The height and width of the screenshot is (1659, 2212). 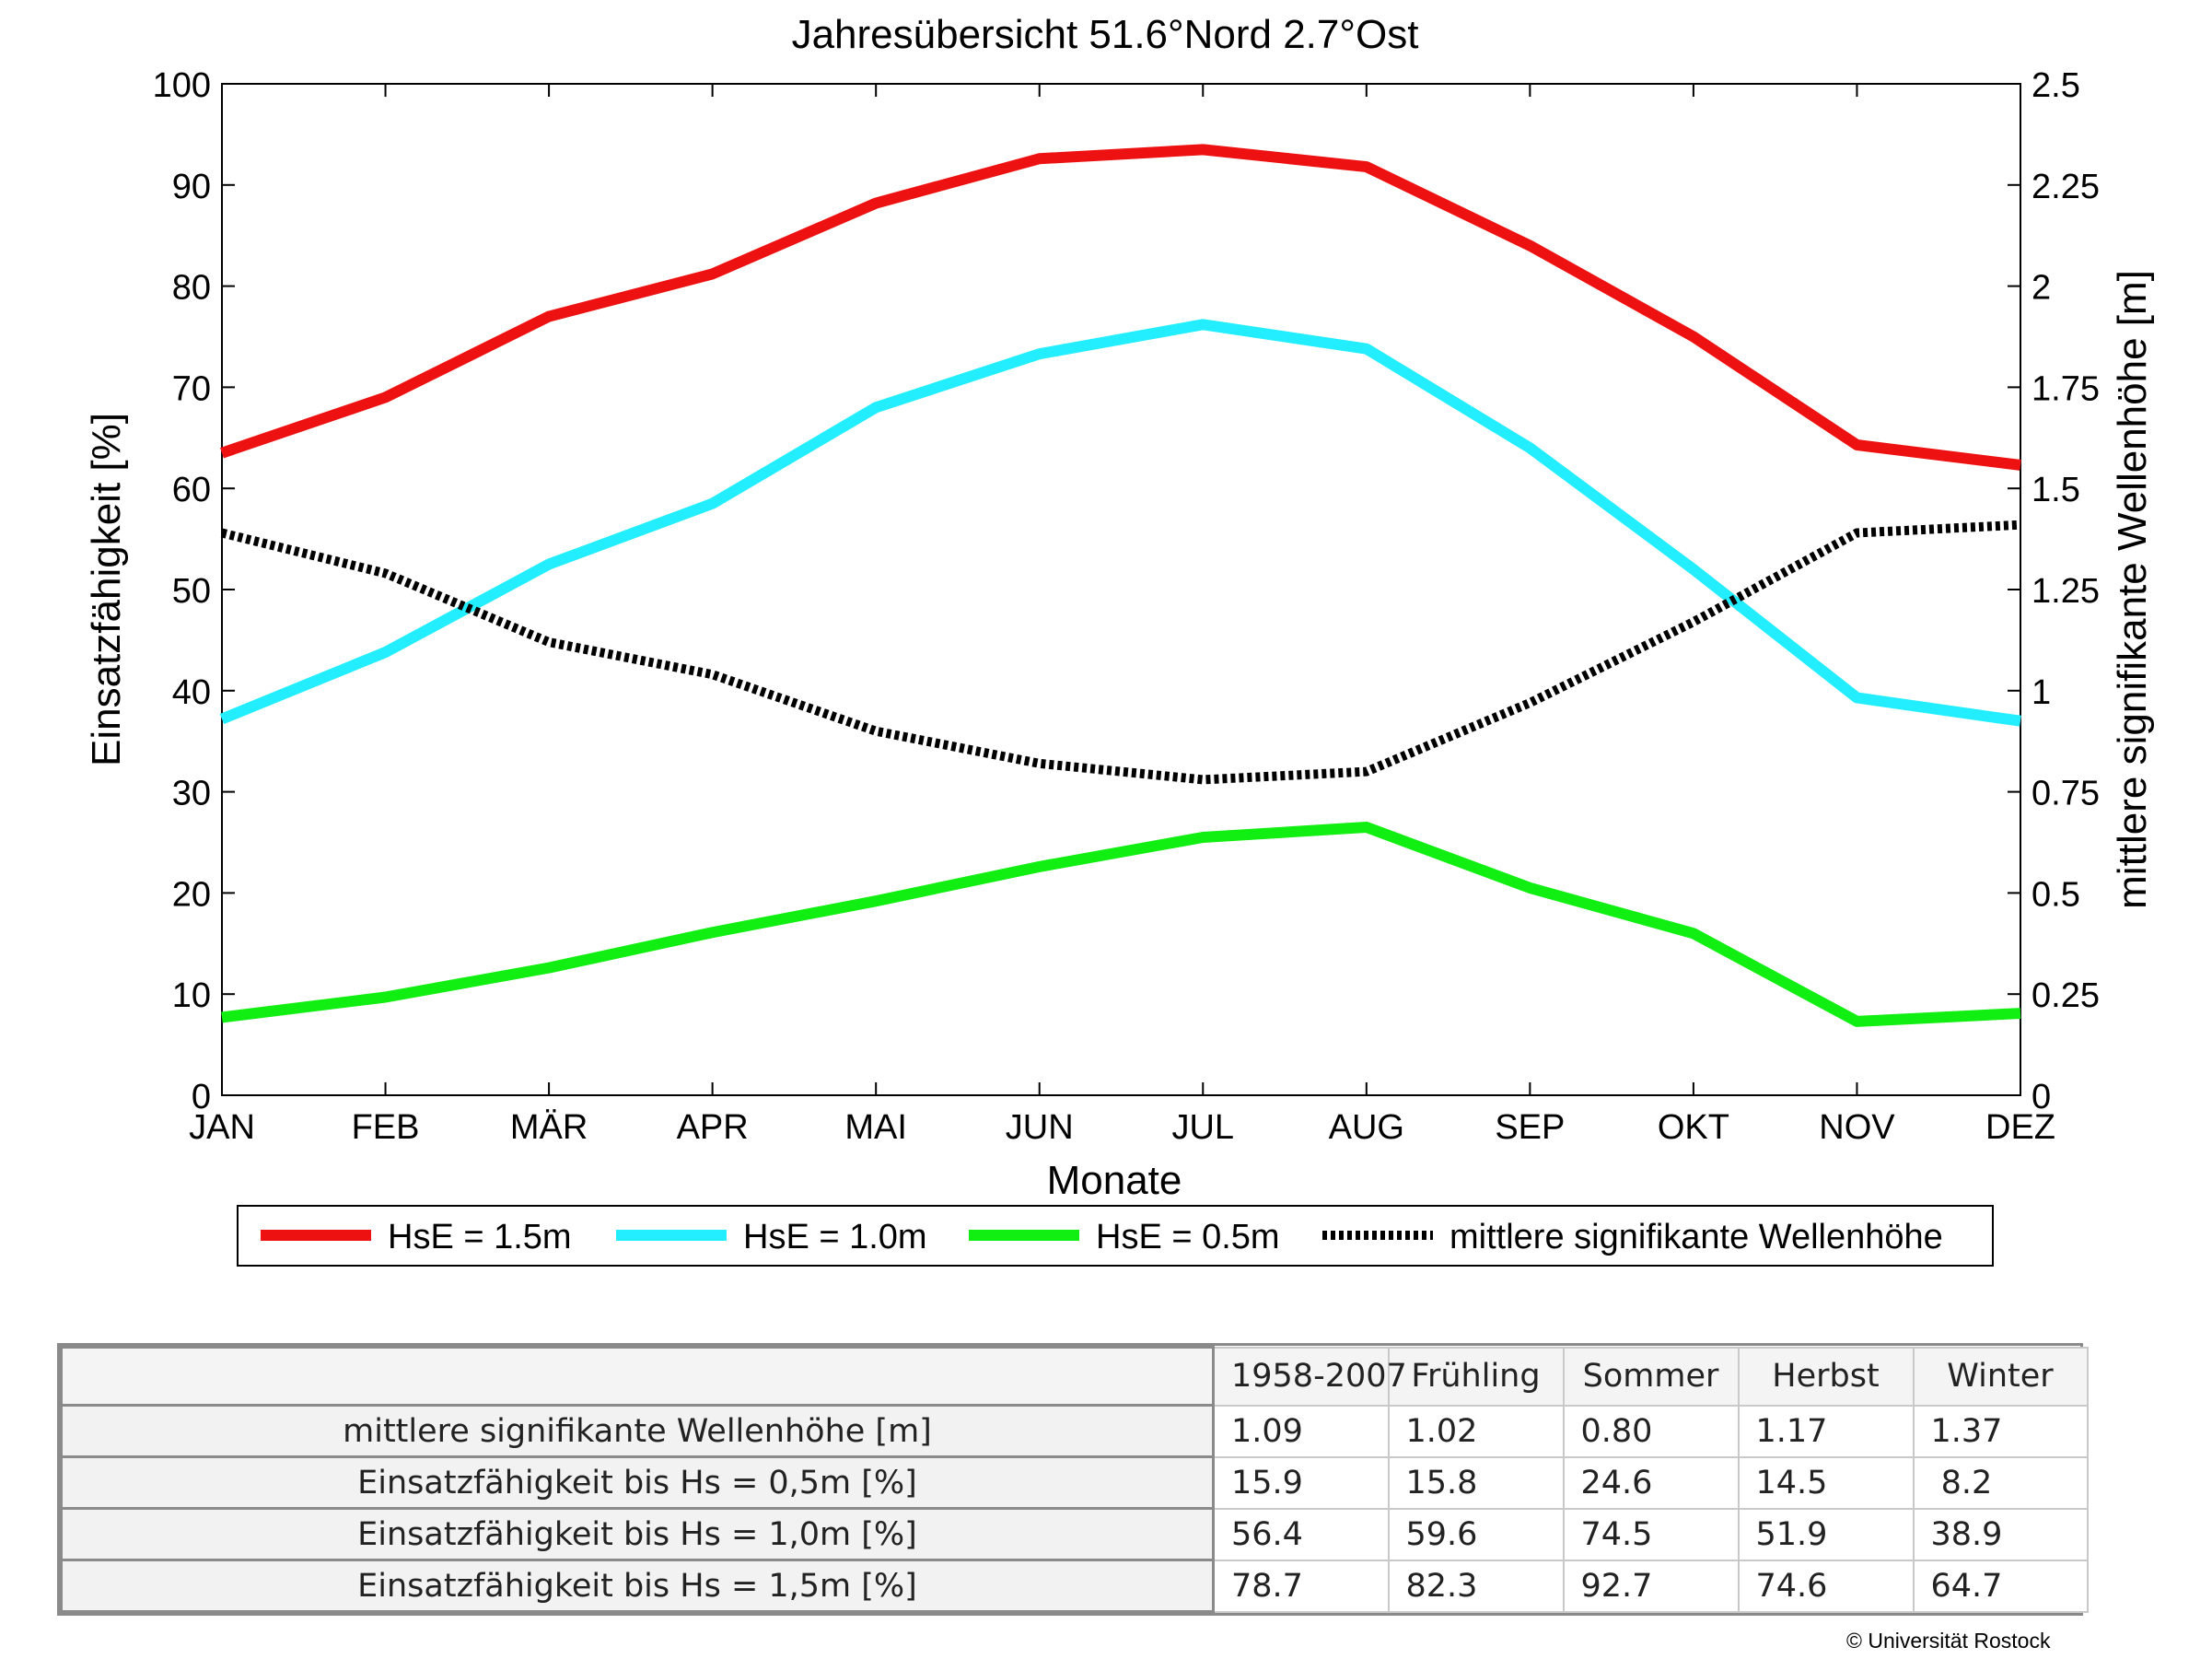 What do you see at coordinates (1122, 1127) in the screenshot?
I see `x-tick-labels: JAN FEB MÄR APR MAI JUN JUL AUG SEP OKT NOV DEZ` at bounding box center [1122, 1127].